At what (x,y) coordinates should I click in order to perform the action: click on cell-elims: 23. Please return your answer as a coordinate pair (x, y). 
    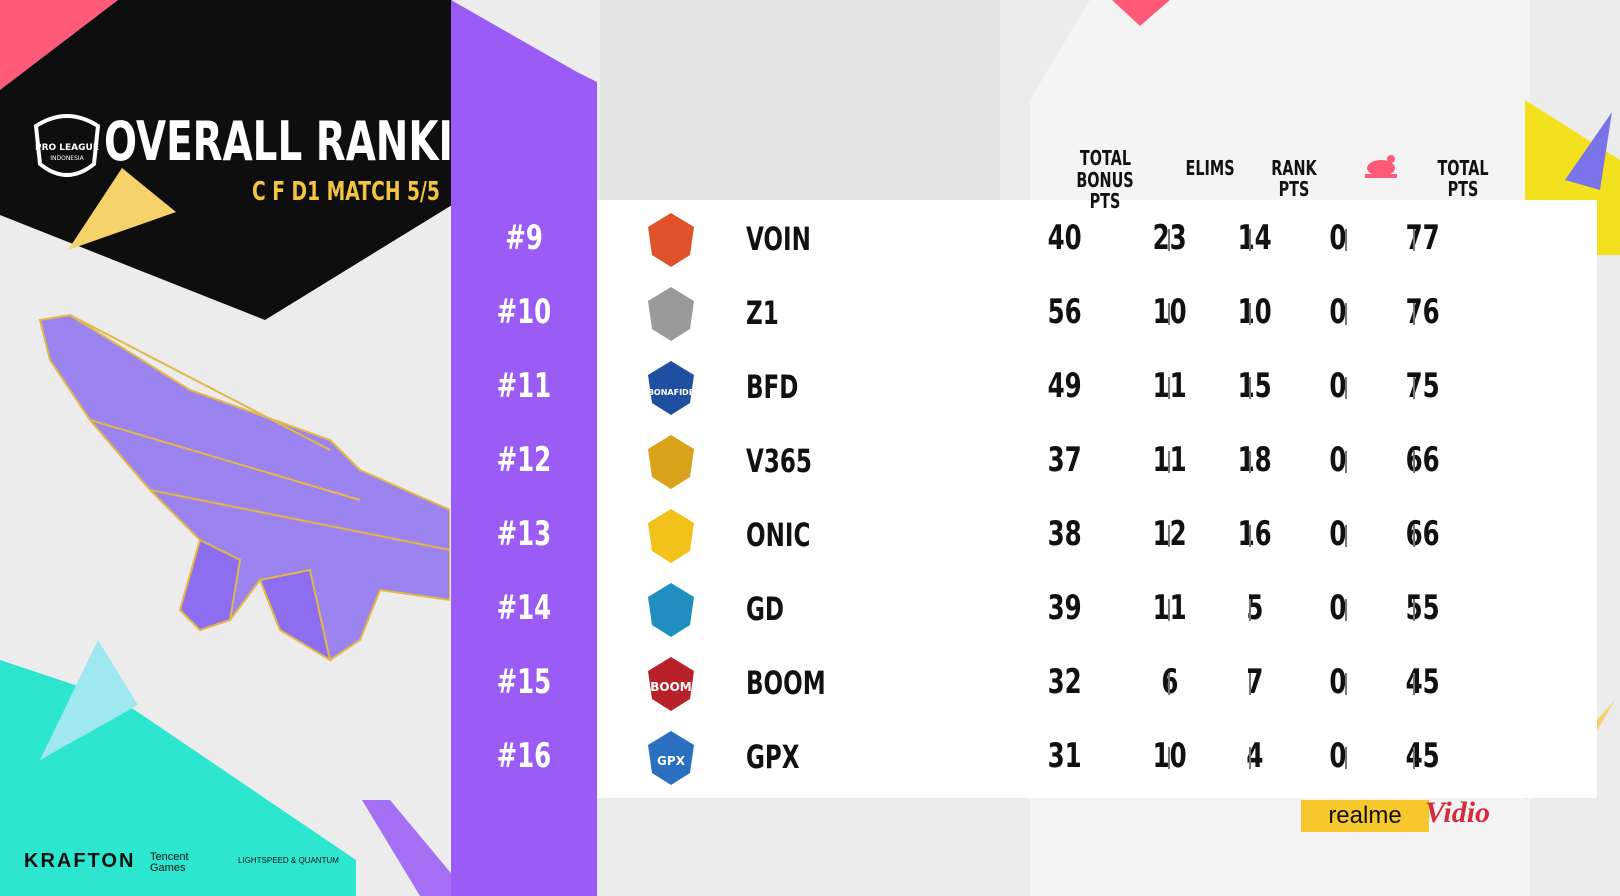
    Looking at the image, I should click on (1170, 238).